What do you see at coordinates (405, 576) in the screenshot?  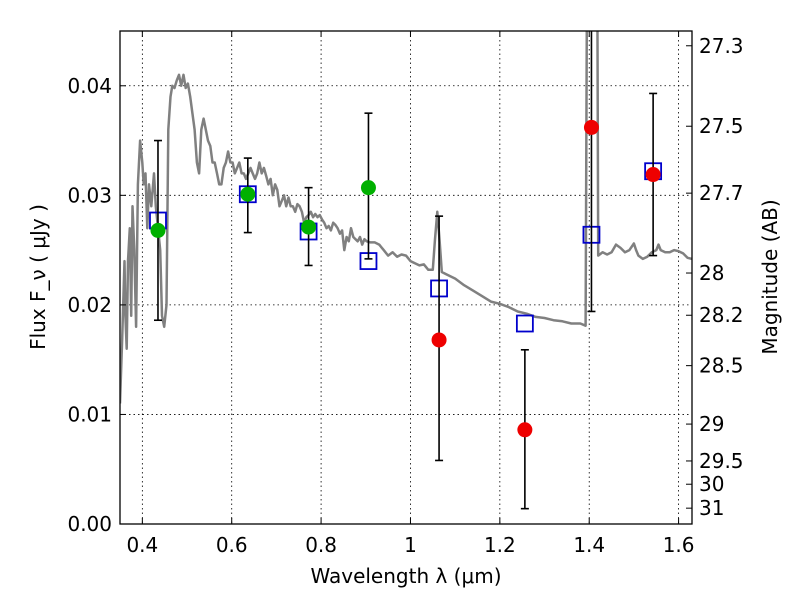 I see `x-axis-label: Wavelength λ (μm)` at bounding box center [405, 576].